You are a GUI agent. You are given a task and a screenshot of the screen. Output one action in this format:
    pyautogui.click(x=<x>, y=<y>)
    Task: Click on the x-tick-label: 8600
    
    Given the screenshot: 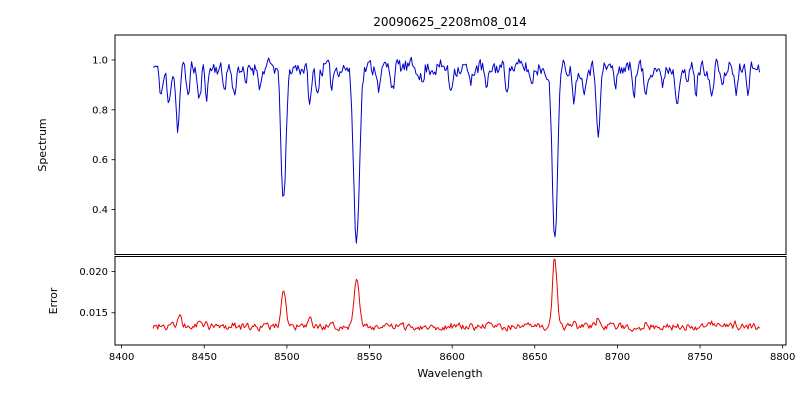 What is the action you would take?
    pyautogui.click(x=451, y=357)
    